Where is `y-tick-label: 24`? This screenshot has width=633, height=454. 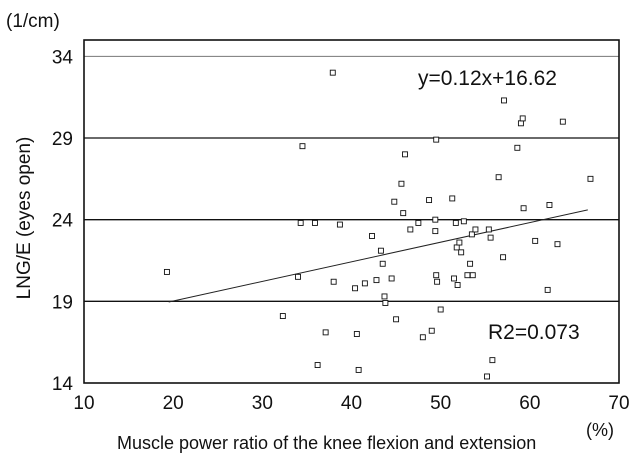
y-tick-label: 24 is located at coordinates (63, 221).